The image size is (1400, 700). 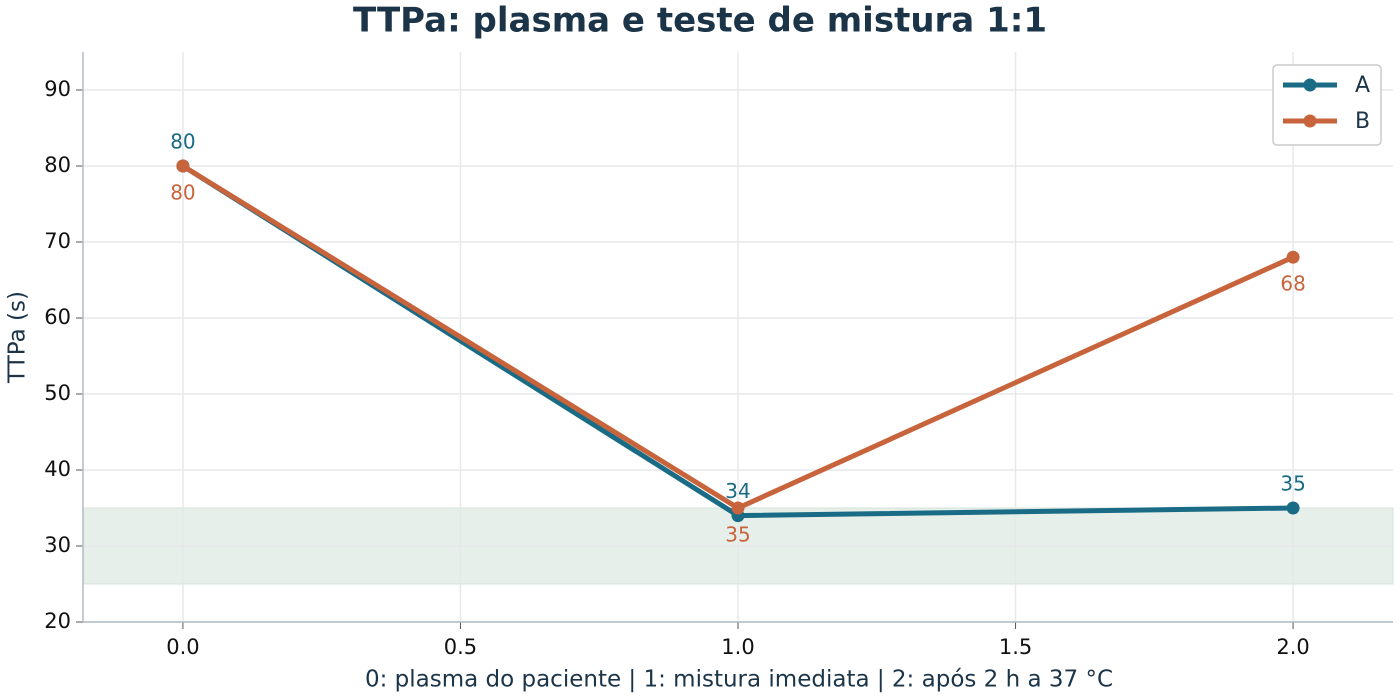 I want to click on x-tick-label: 1.0, so click(x=737, y=647).